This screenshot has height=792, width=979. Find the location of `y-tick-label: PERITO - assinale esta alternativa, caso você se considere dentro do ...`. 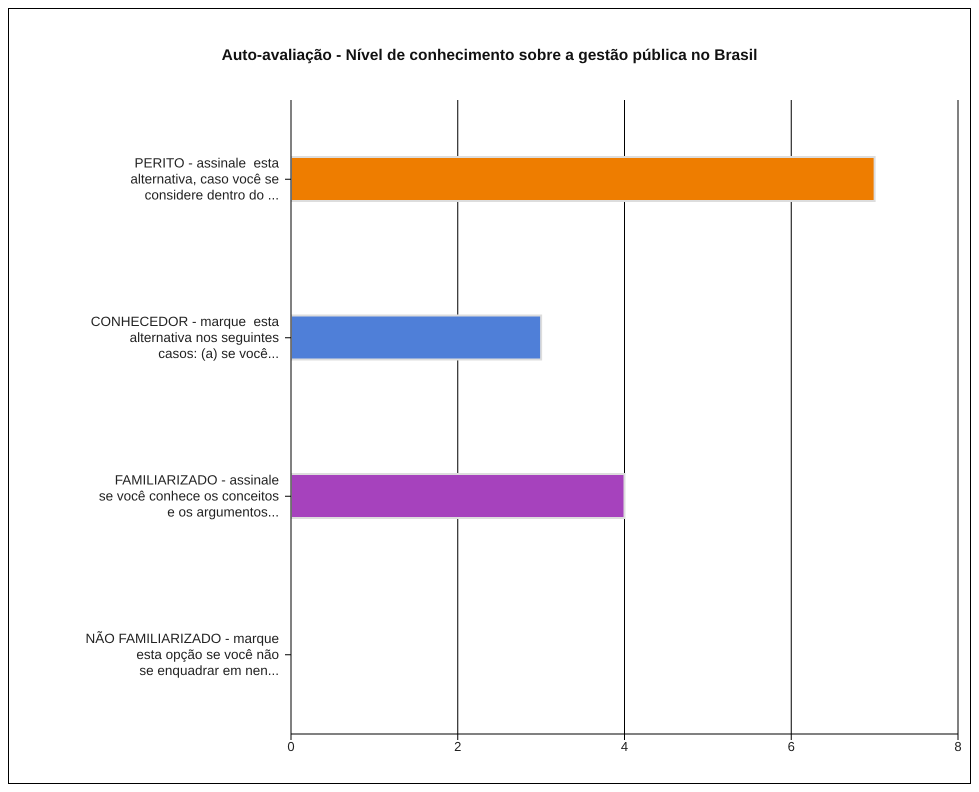

y-tick-label: PERITO - assinale esta alternativa, caso você se considere dentro do ... is located at coordinates (205, 178).